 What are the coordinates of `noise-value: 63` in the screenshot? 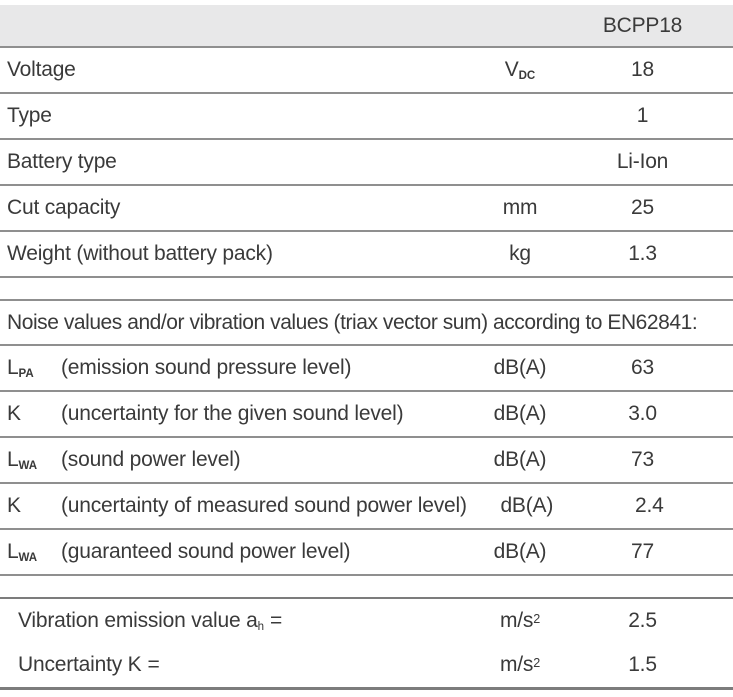 It's located at (642, 367).